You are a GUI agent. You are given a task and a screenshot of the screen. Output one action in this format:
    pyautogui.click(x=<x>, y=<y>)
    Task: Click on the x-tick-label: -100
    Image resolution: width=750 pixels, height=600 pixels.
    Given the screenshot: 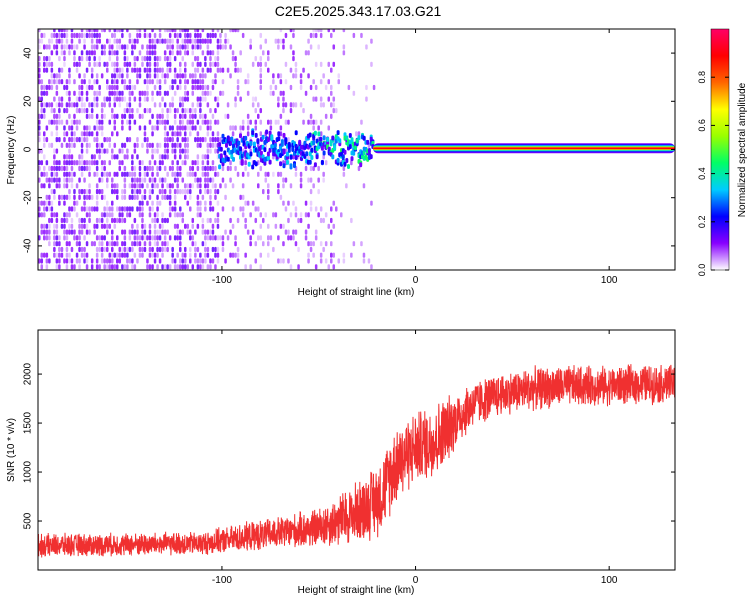 What is the action you would take?
    pyautogui.click(x=222, y=280)
    